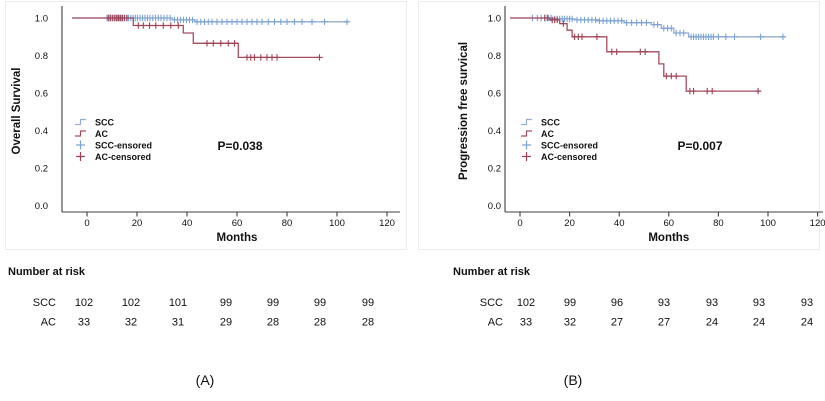 This screenshot has height=401, width=825. Describe the element at coordinates (178, 323) in the screenshot. I see `risk-value: 31` at that location.